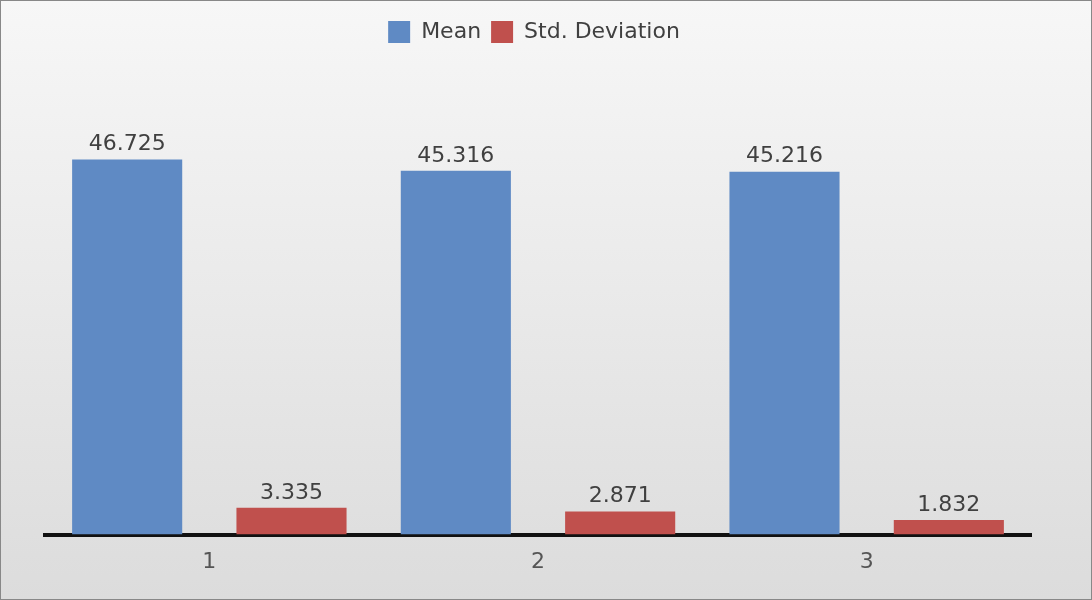 The height and width of the screenshot is (600, 1092). What do you see at coordinates (538, 560) in the screenshot?
I see `x-tick-label: 2` at bounding box center [538, 560].